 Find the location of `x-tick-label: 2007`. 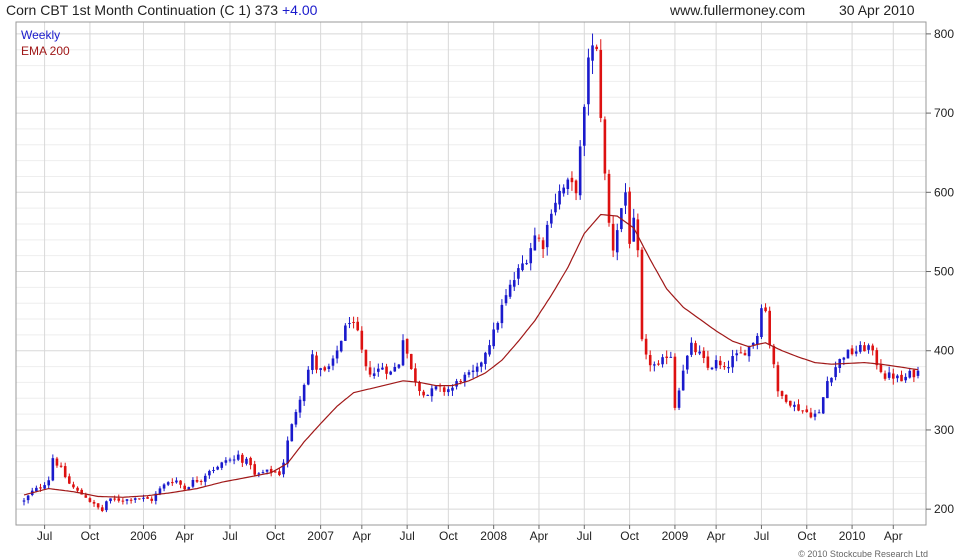

x-tick-label: 2007 is located at coordinates (320, 536).